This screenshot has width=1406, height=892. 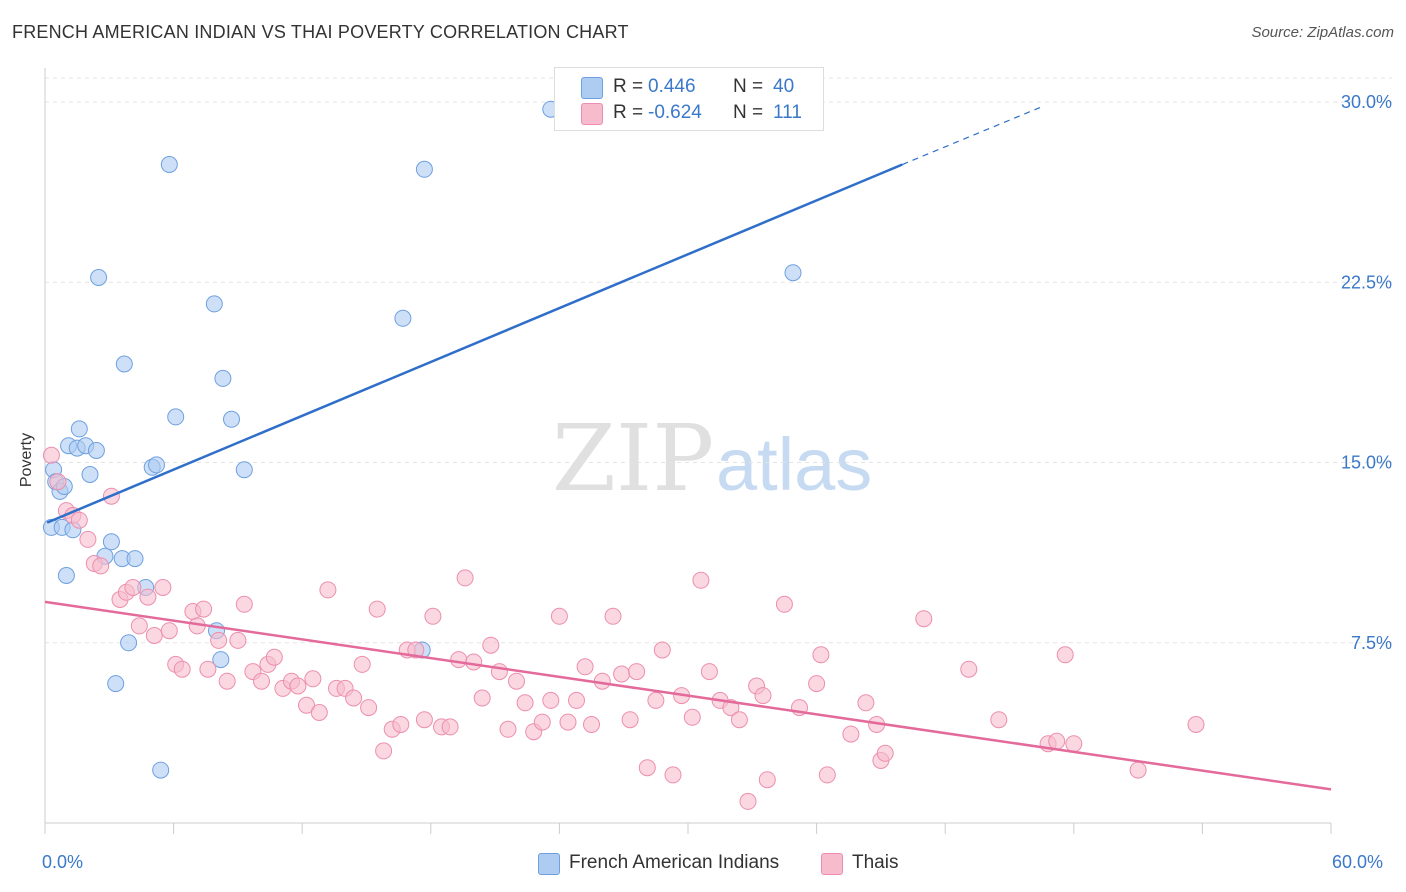 What do you see at coordinates (1366, 102) in the screenshot?
I see `y-tick-label: 30.0%` at bounding box center [1366, 102].